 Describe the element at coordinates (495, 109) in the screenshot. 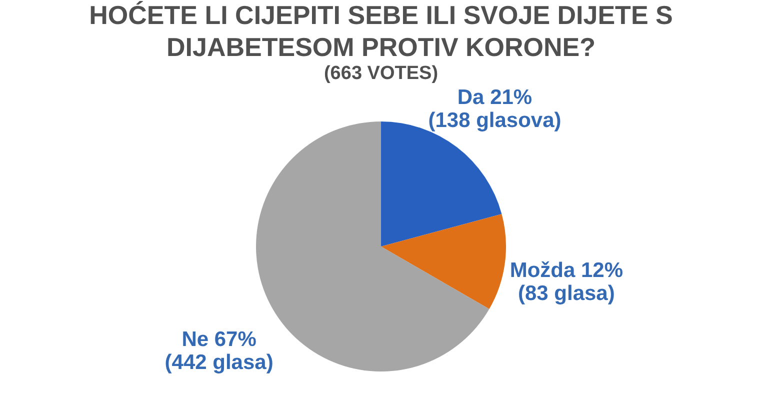

I see `slice-label: Da 21% (138 glasova)` at that location.